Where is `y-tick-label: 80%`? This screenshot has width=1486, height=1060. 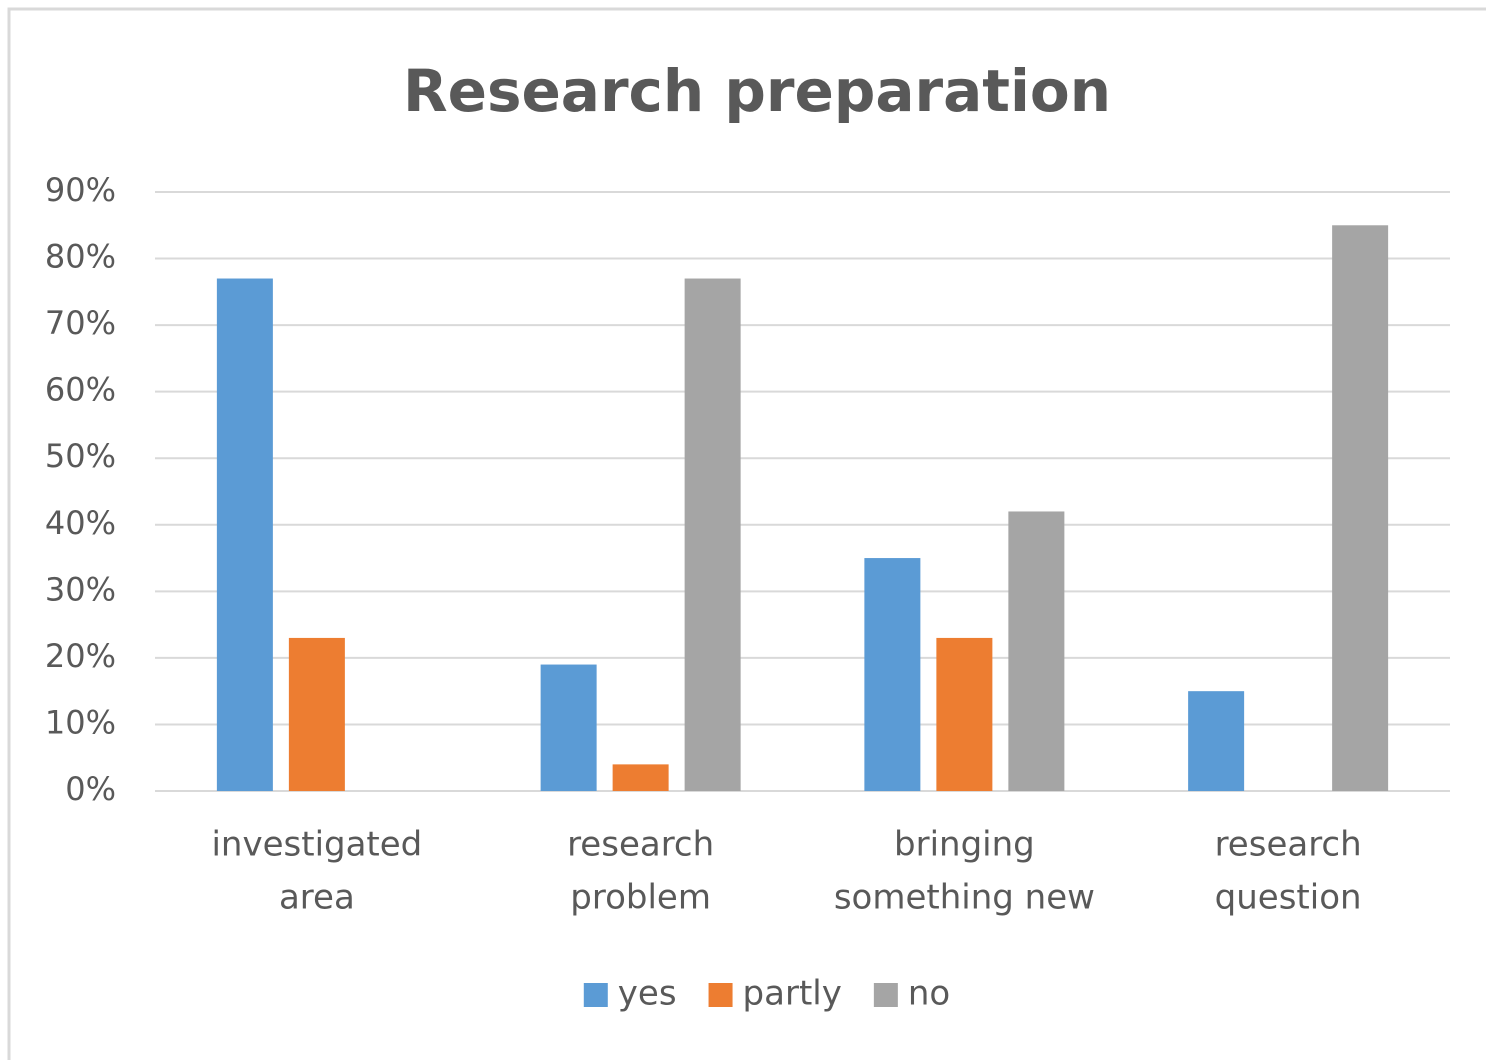
y-tick-label: 80% is located at coordinates (80, 257).